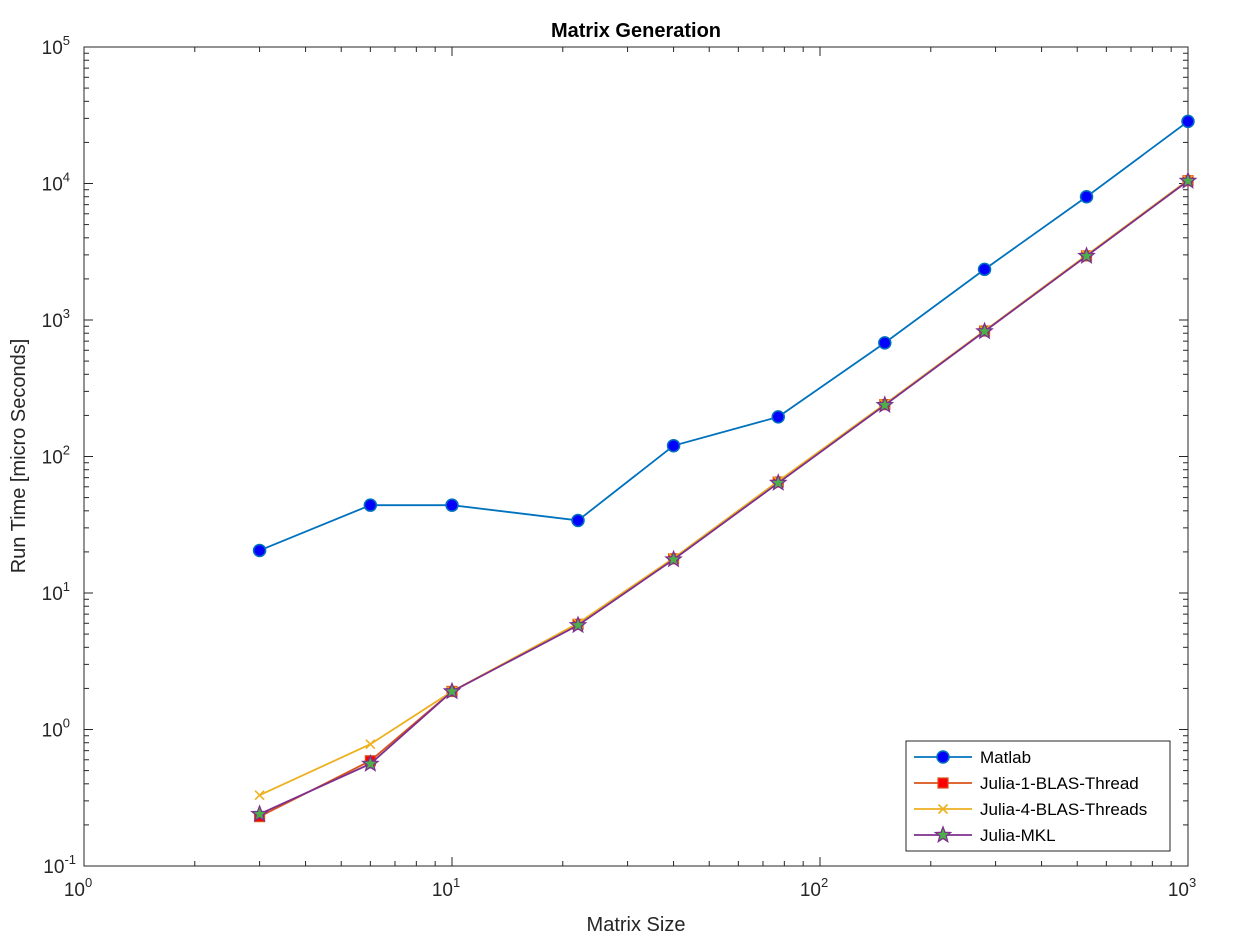 The height and width of the screenshot is (943, 1250). Describe the element at coordinates (1059, 783) in the screenshot. I see `legend-label: Julia-1-BLAS-Thread` at that location.